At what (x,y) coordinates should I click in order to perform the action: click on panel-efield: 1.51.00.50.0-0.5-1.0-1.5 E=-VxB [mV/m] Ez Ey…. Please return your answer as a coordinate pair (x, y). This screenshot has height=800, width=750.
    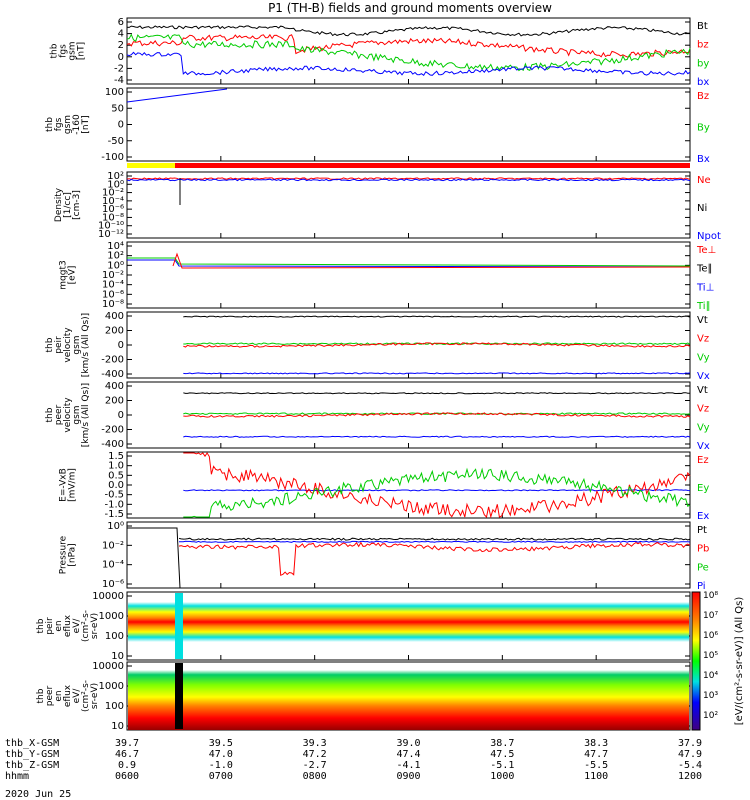
    Looking at the image, I should click on (384, 486).